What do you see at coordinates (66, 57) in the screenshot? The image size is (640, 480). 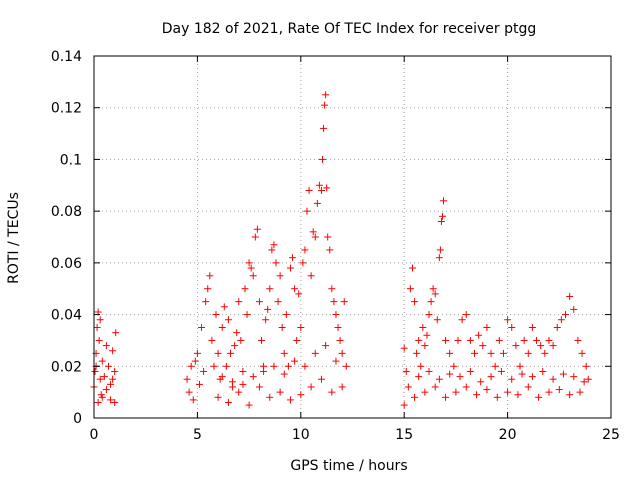 I see `y-tick-label: 0.14` at bounding box center [66, 57].